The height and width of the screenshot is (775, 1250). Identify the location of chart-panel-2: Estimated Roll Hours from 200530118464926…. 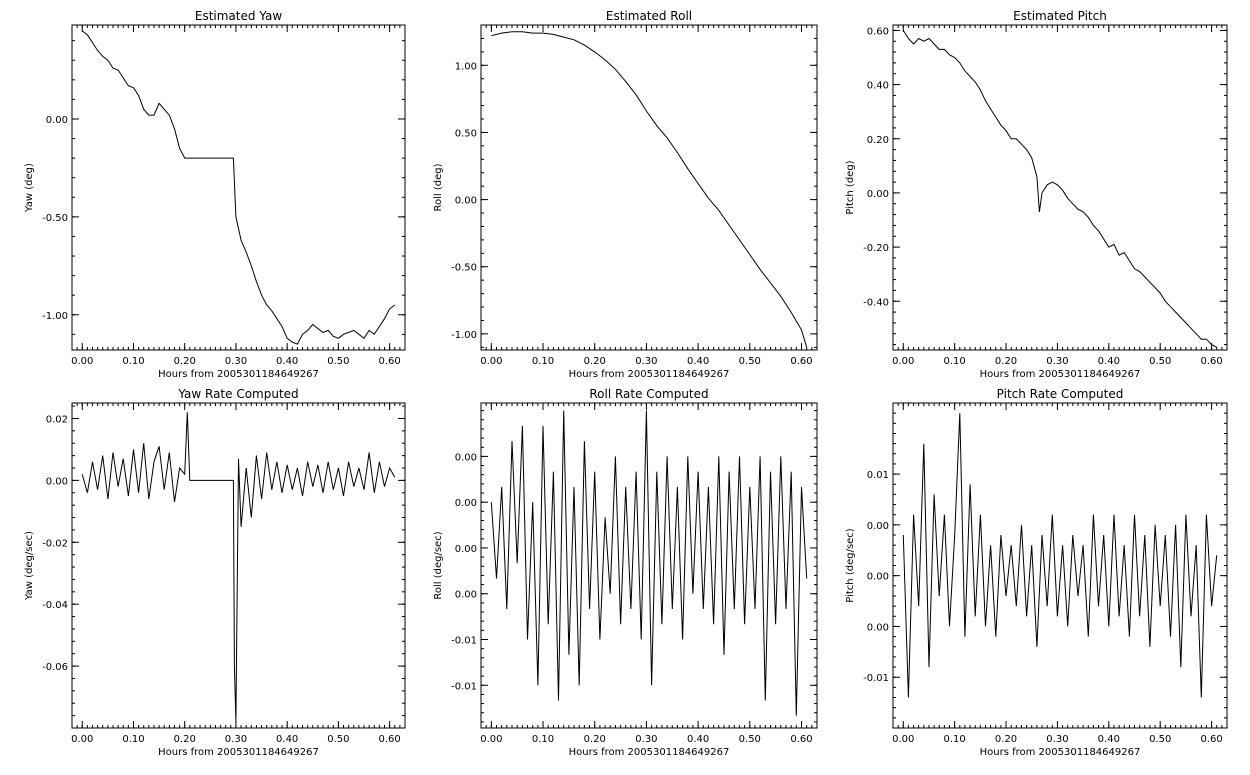
(625, 194).